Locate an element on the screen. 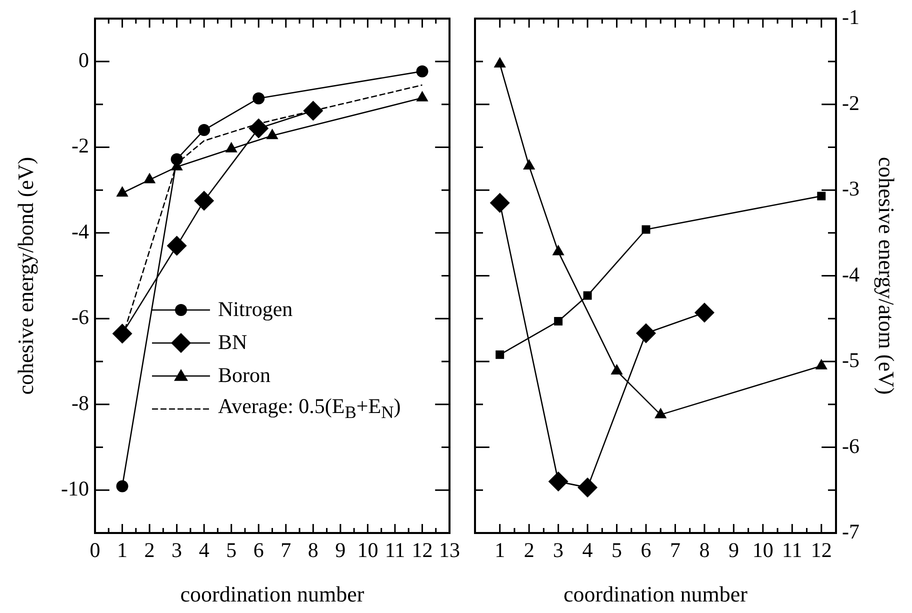  y2-tick-label: -2 is located at coordinates (851, 102).